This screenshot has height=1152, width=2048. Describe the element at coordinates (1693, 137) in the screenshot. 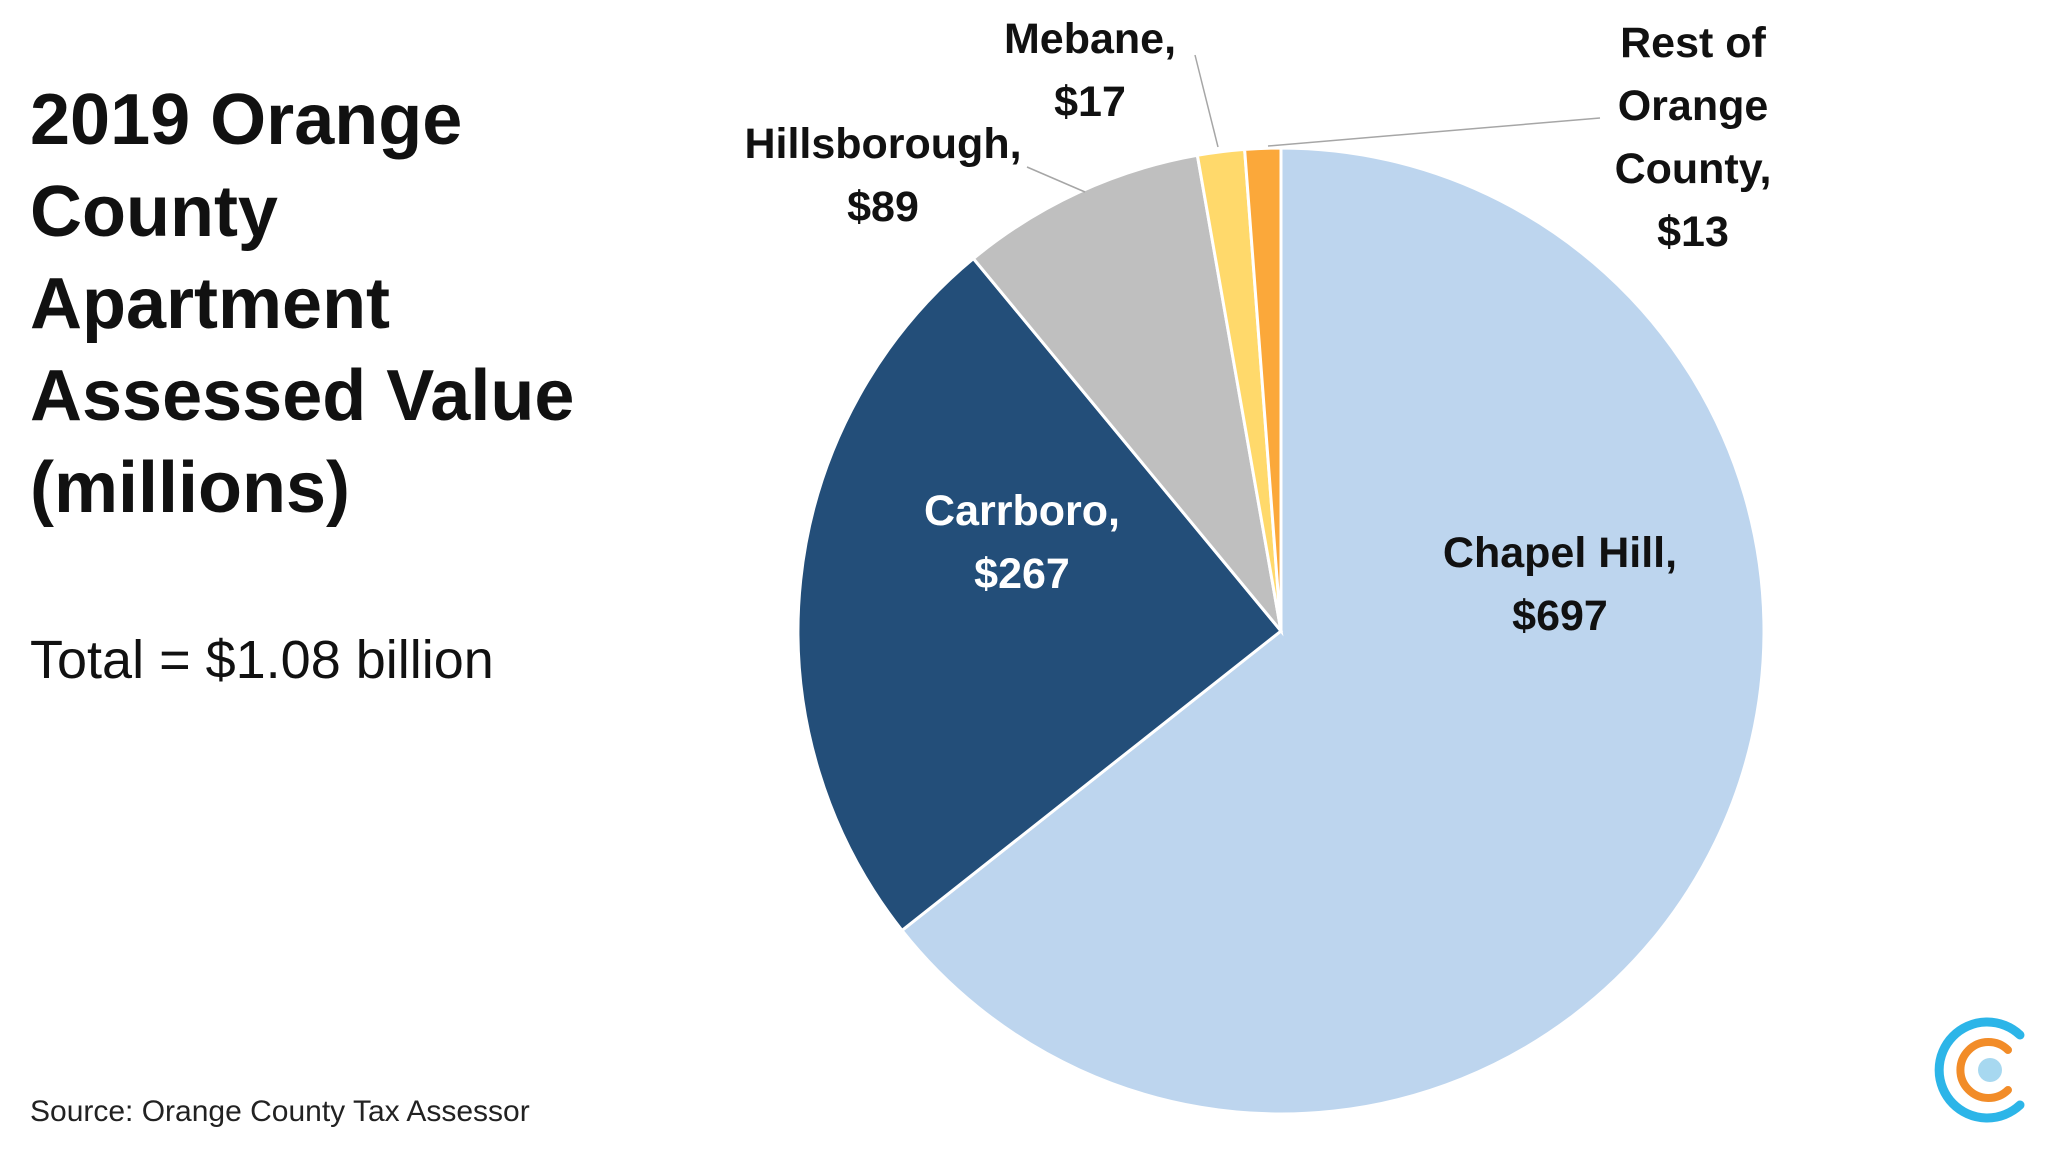

I see `data-label-rest-of-orange-county: Rest of Orange County, $13` at that location.